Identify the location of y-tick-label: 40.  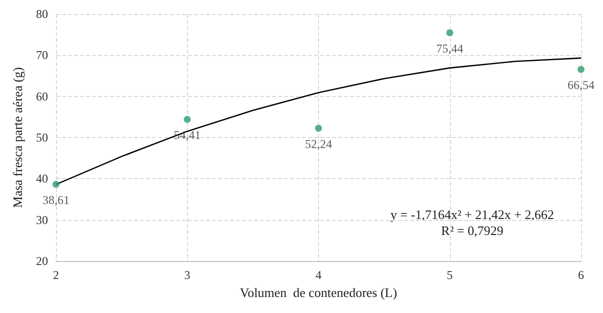
(42, 179).